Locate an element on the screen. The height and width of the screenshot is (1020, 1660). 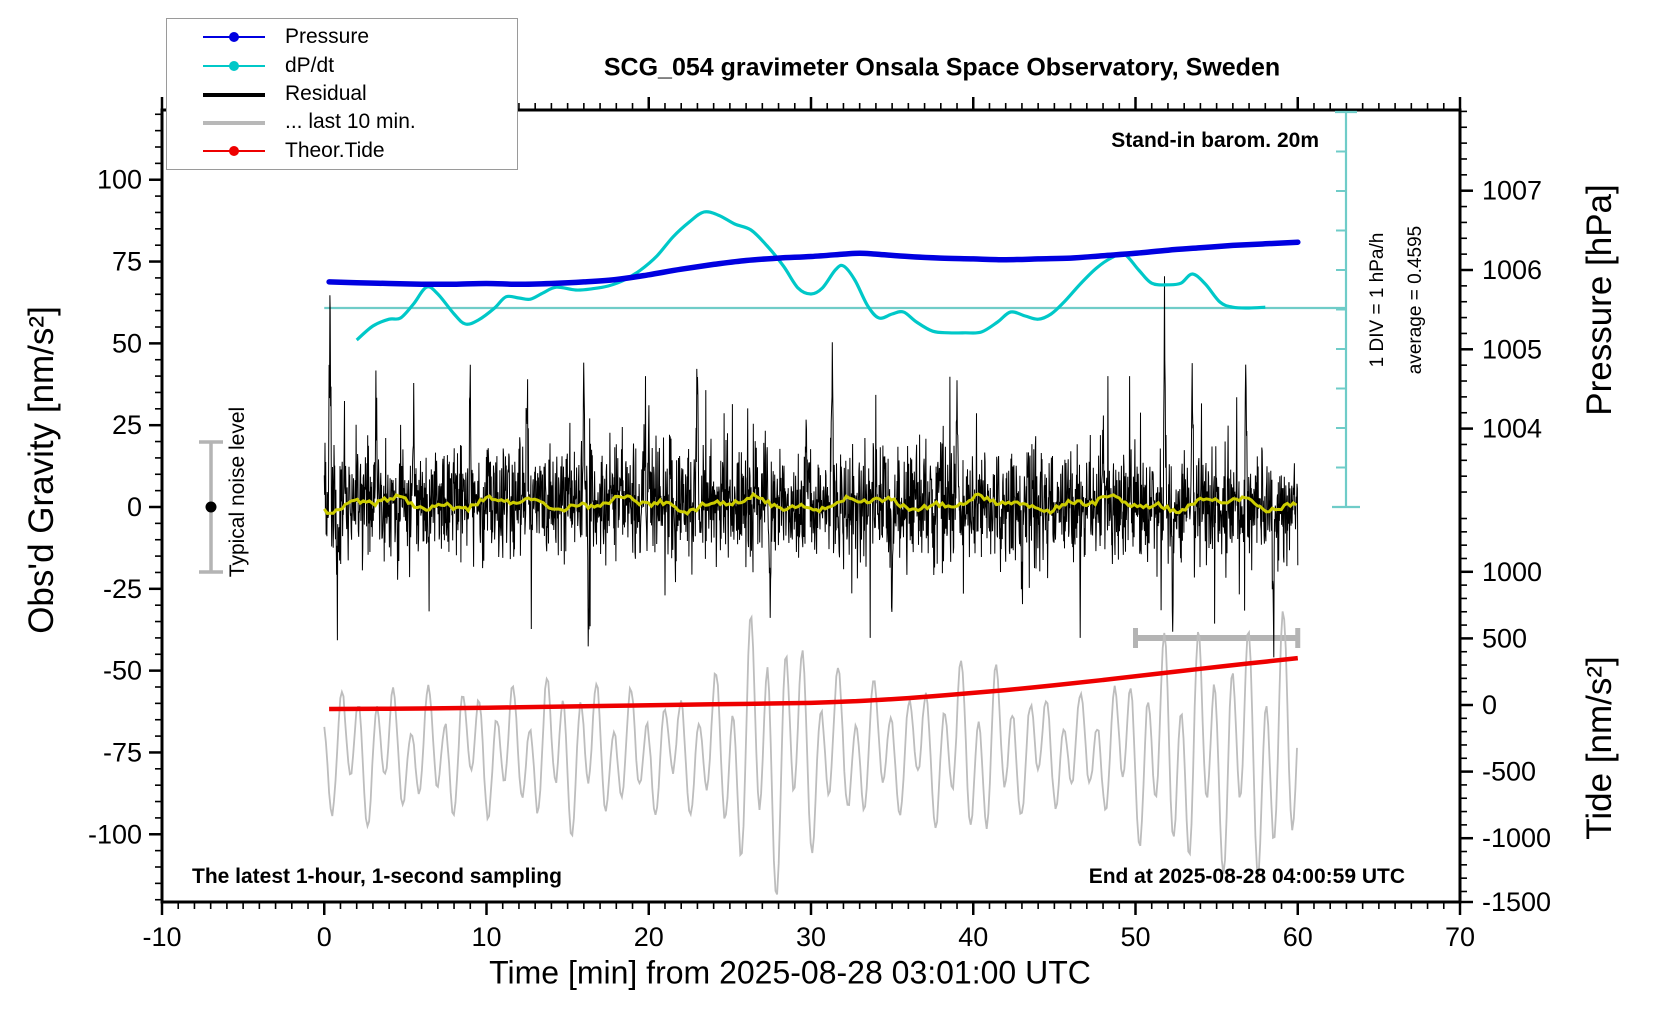
y-right-tide-tick-label: 0 is located at coordinates (1489, 705).